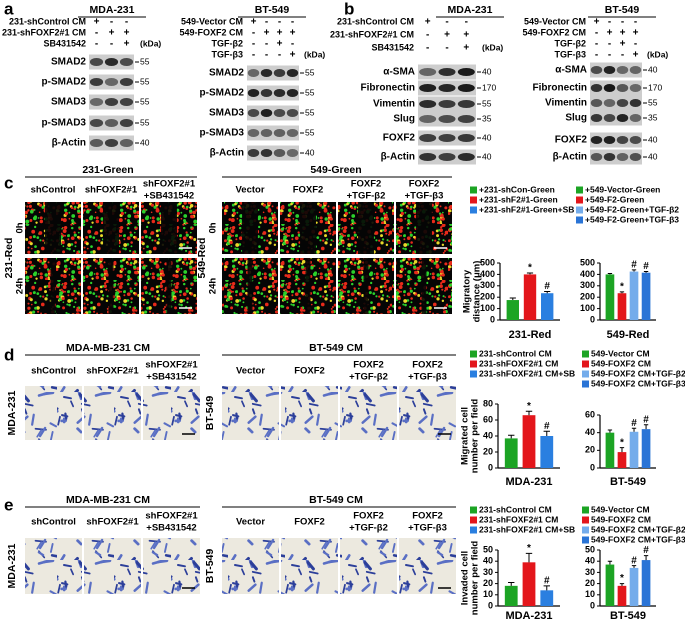 Image resolution: width=685 pixels, height=620 pixels. Describe the element at coordinates (171, 365) in the screenshot. I see `column-label: shFOXF2#1` at that location.